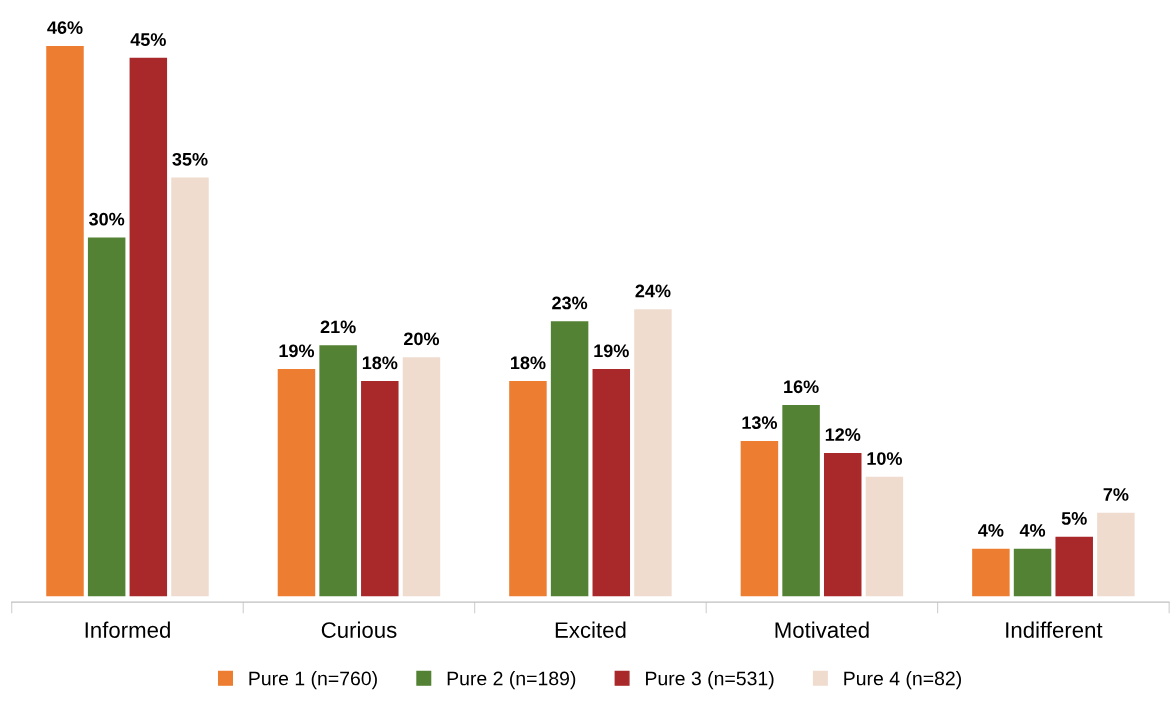 The image size is (1175, 706). What do you see at coordinates (1116, 494) in the screenshot?
I see `data-label: 7%` at bounding box center [1116, 494].